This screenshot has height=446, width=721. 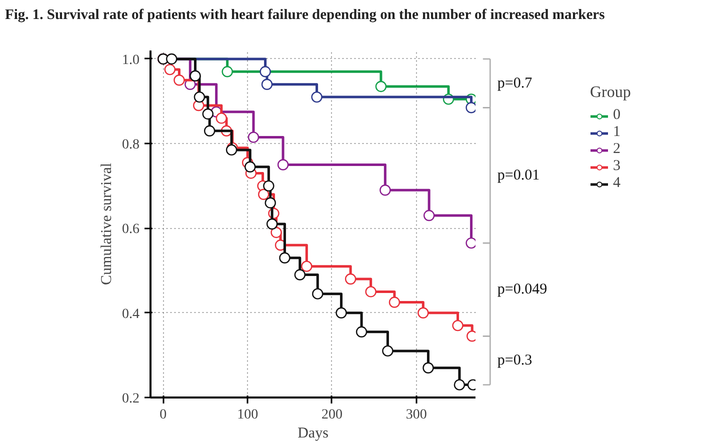 What do you see at coordinates (617, 115) in the screenshot?
I see `legend-label: 0` at bounding box center [617, 115].